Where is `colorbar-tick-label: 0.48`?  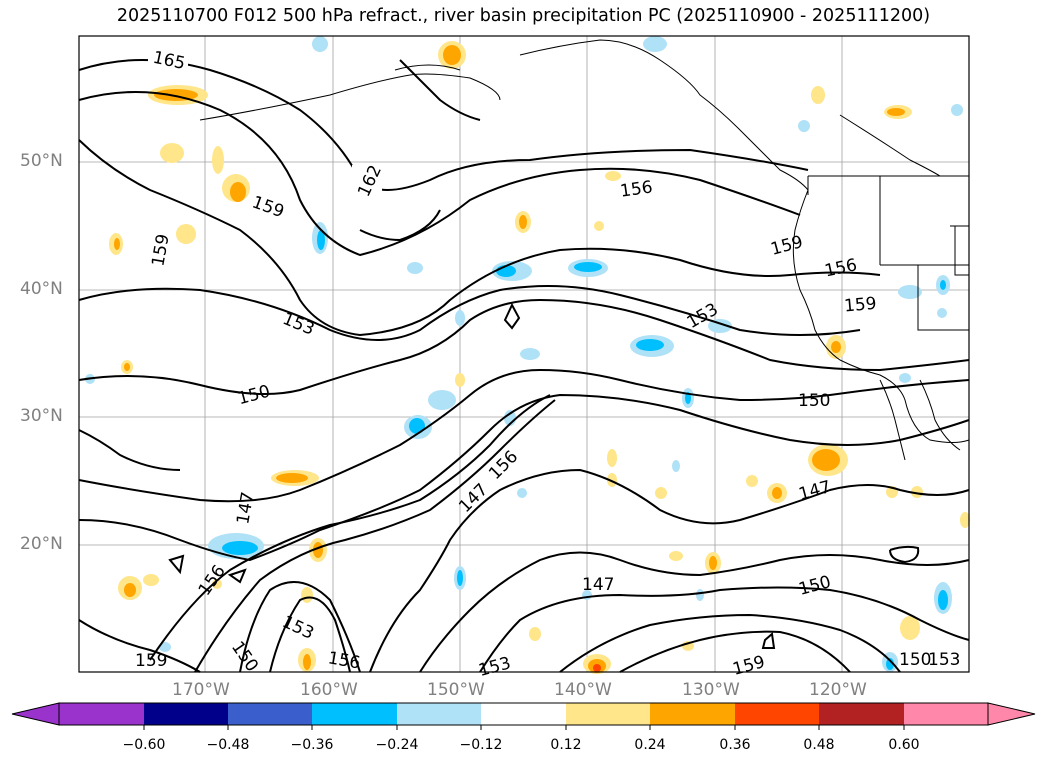 colorbar-tick-label: 0.48 is located at coordinates (819, 745).